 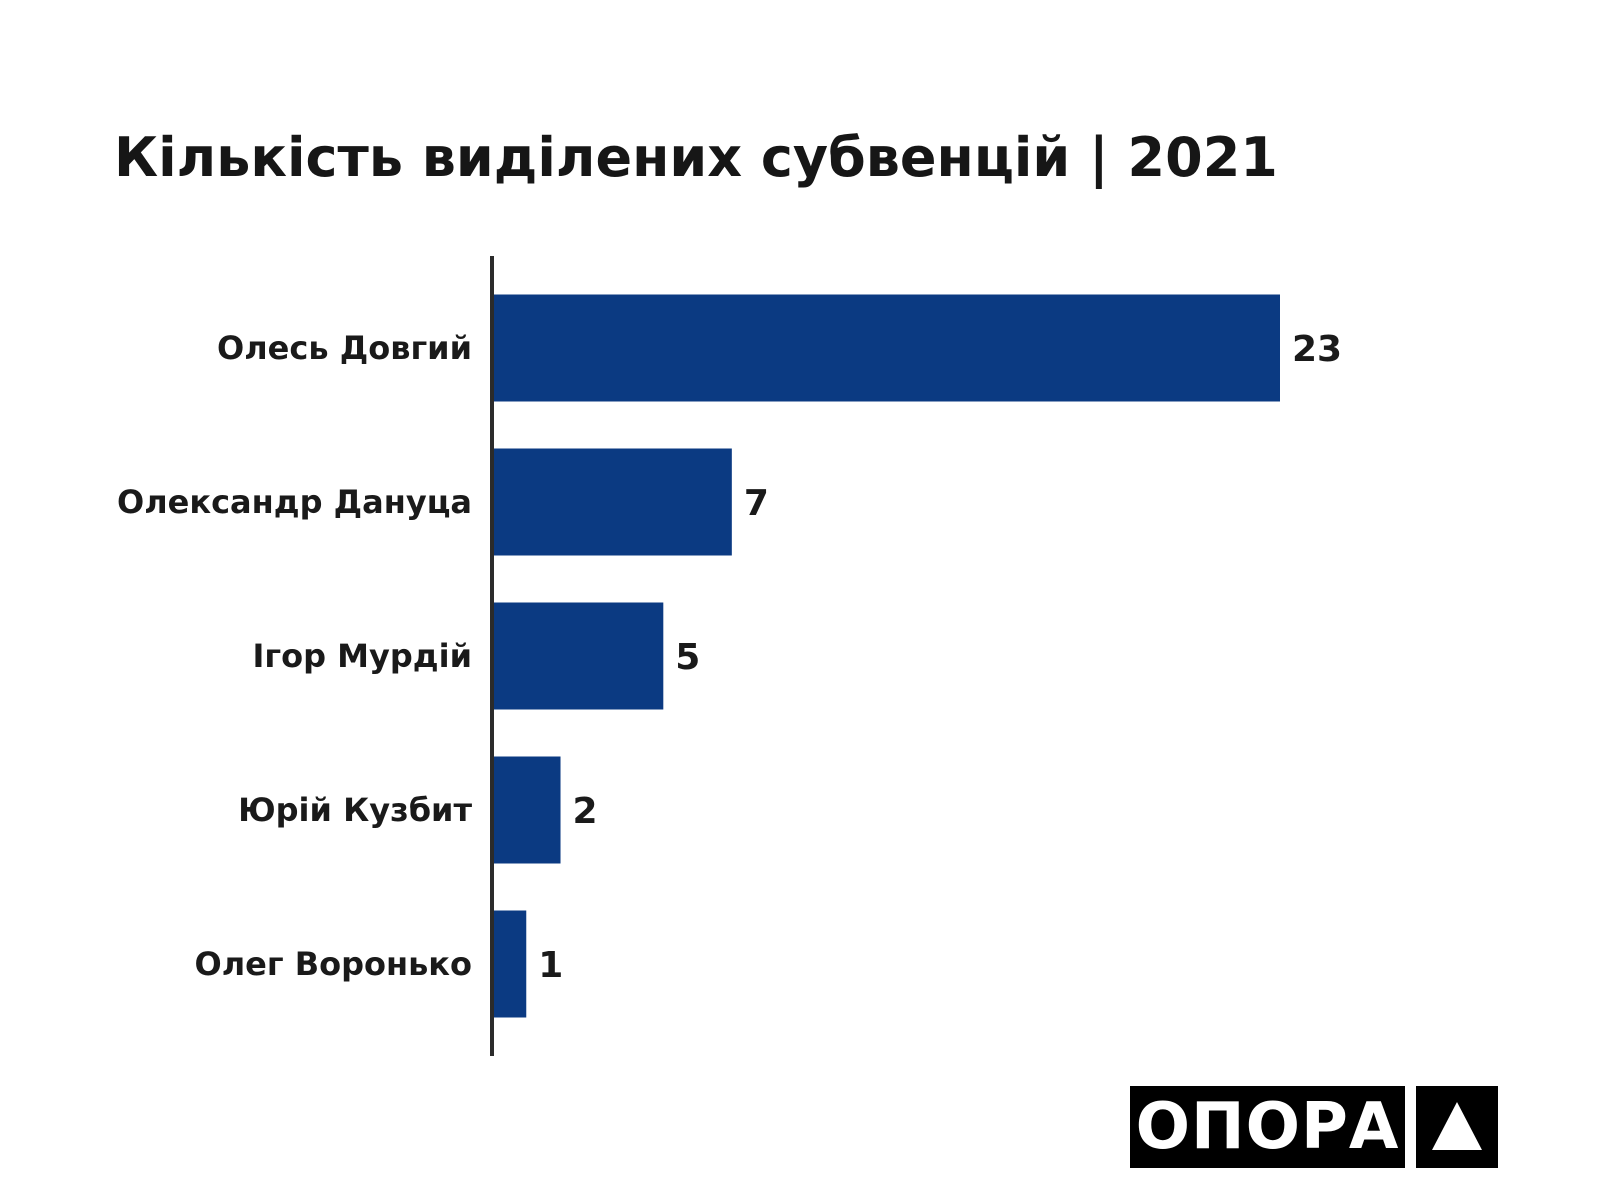 I want to click on category-label-4: Юрій Кузбит, so click(x=355, y=810).